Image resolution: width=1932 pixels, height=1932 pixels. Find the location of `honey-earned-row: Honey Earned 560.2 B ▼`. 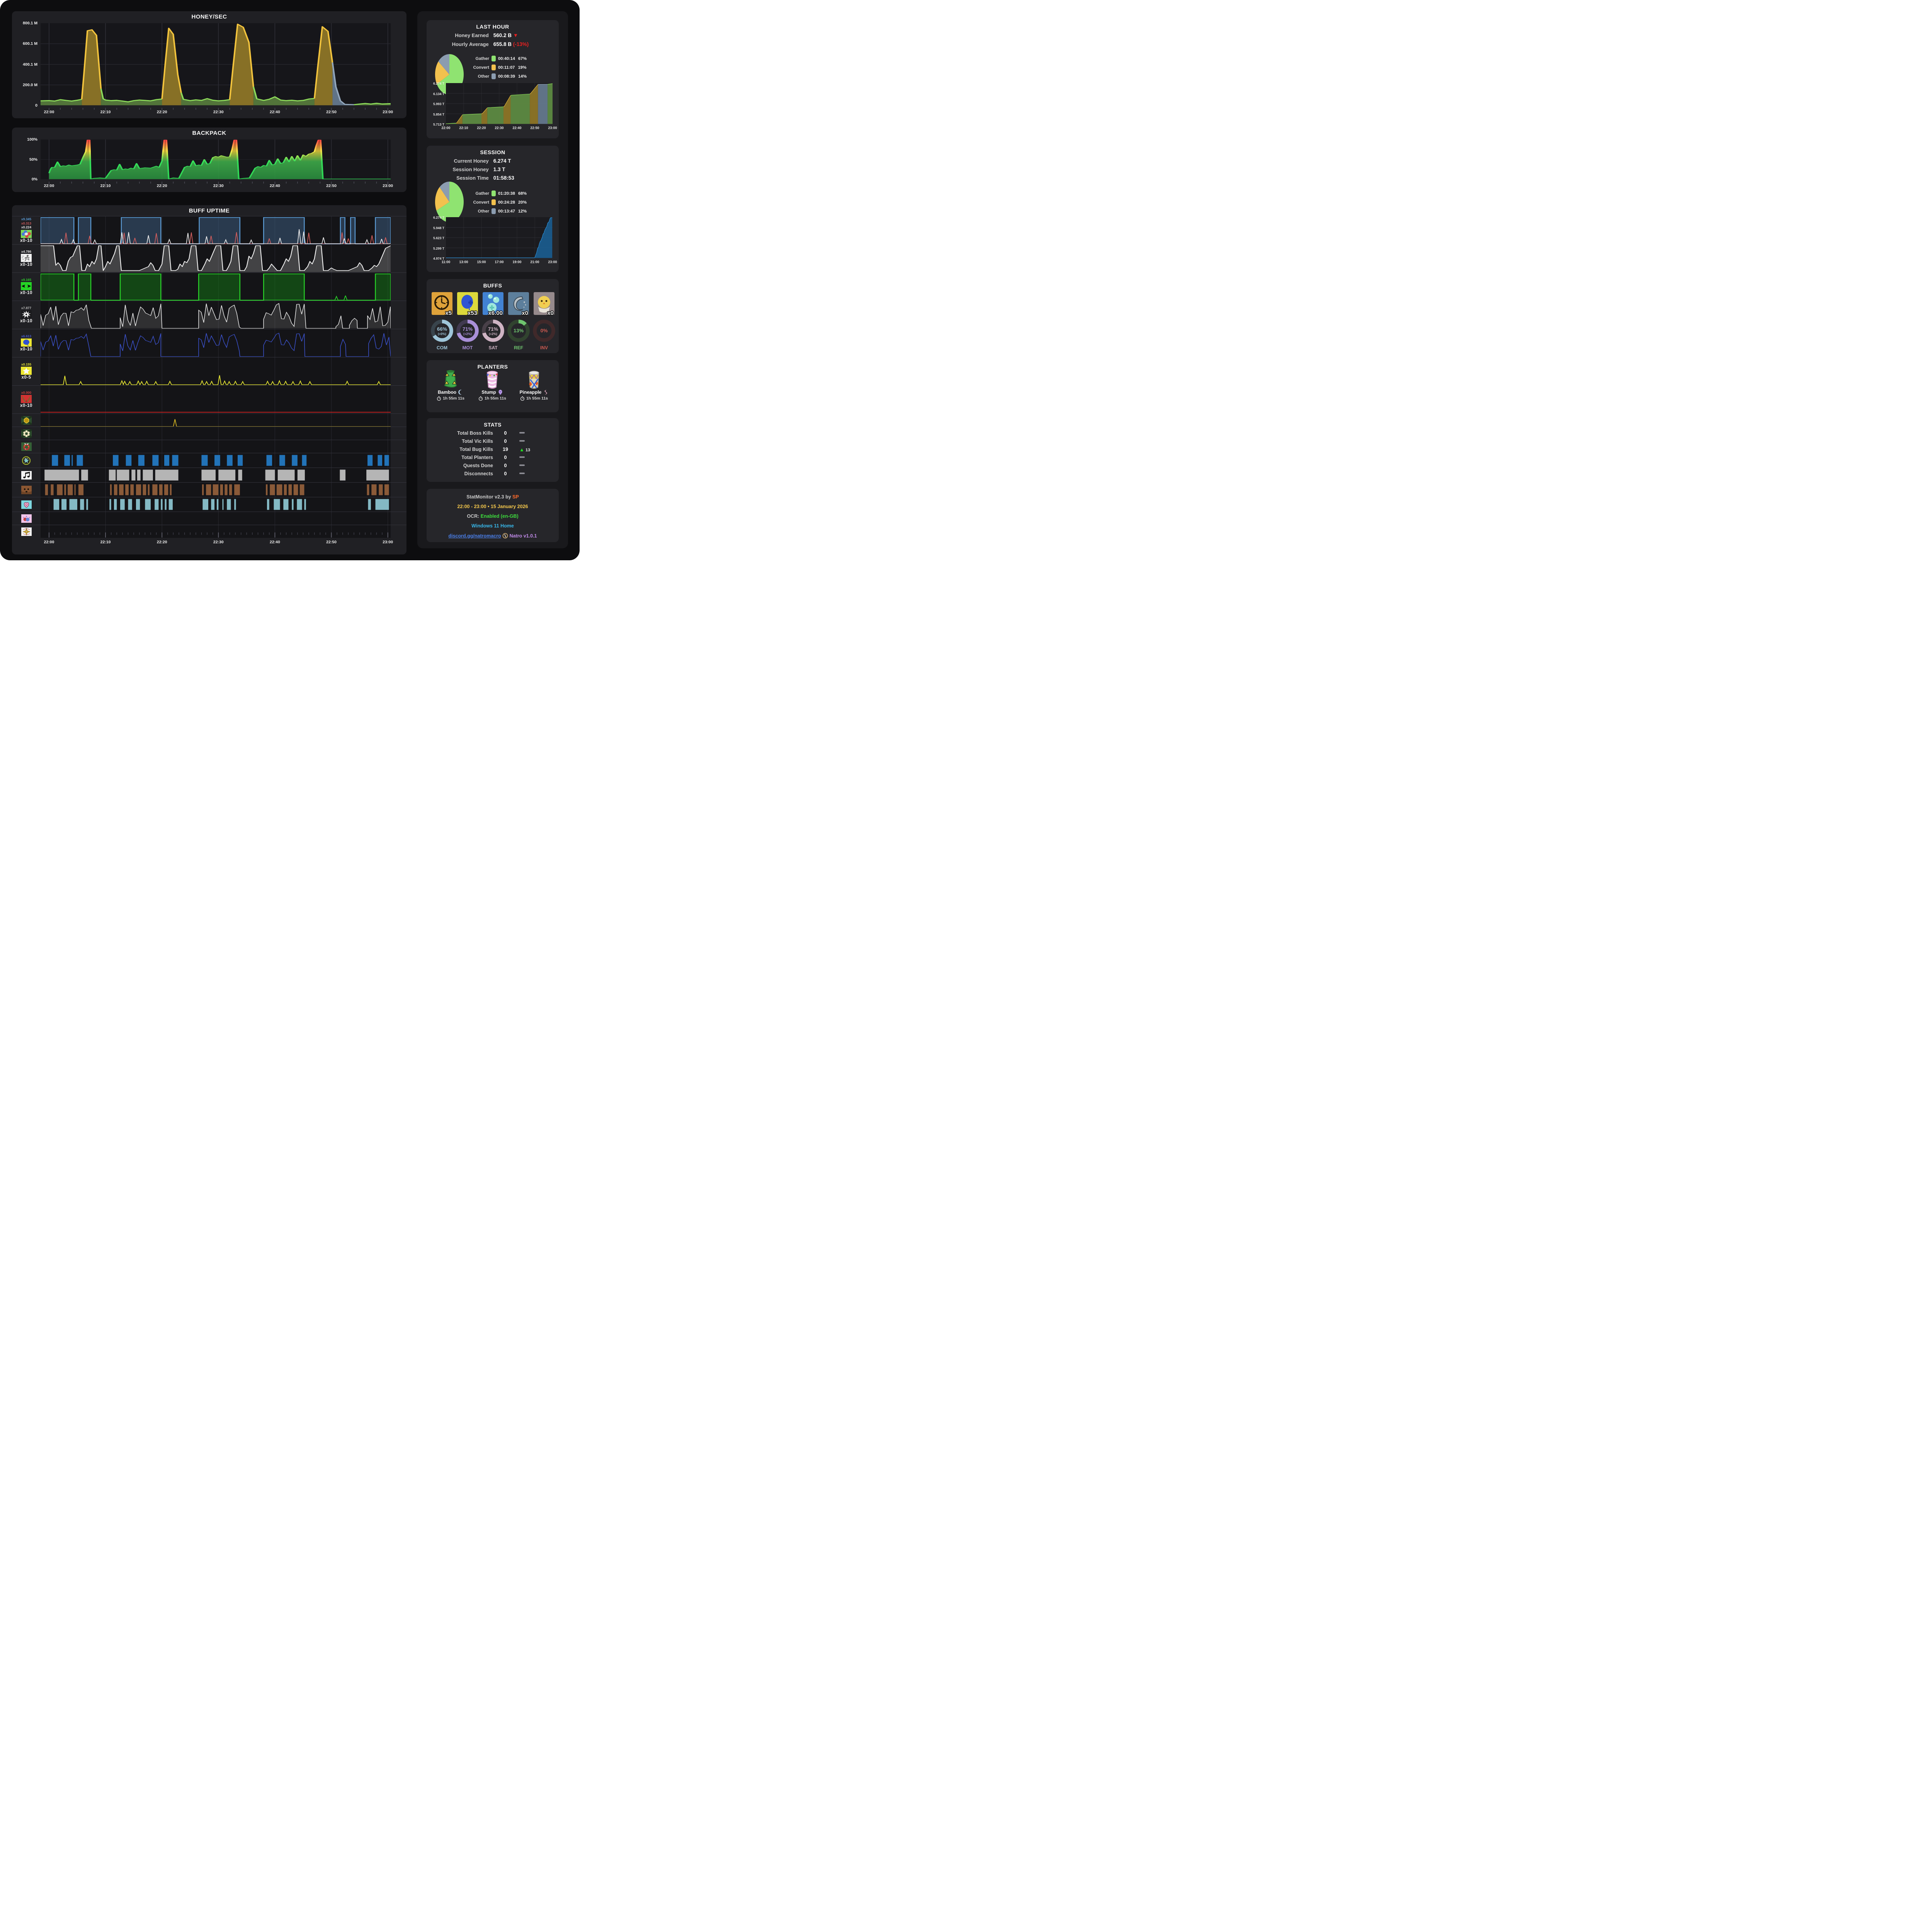

honey-earned-row: Honey Earned 560.2 B ▼ is located at coordinates (493, 35).